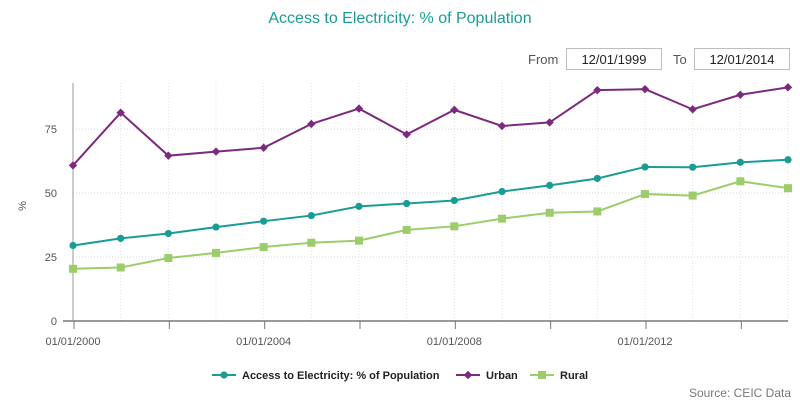 The image size is (800, 404). I want to click on to-label: To, so click(680, 59).